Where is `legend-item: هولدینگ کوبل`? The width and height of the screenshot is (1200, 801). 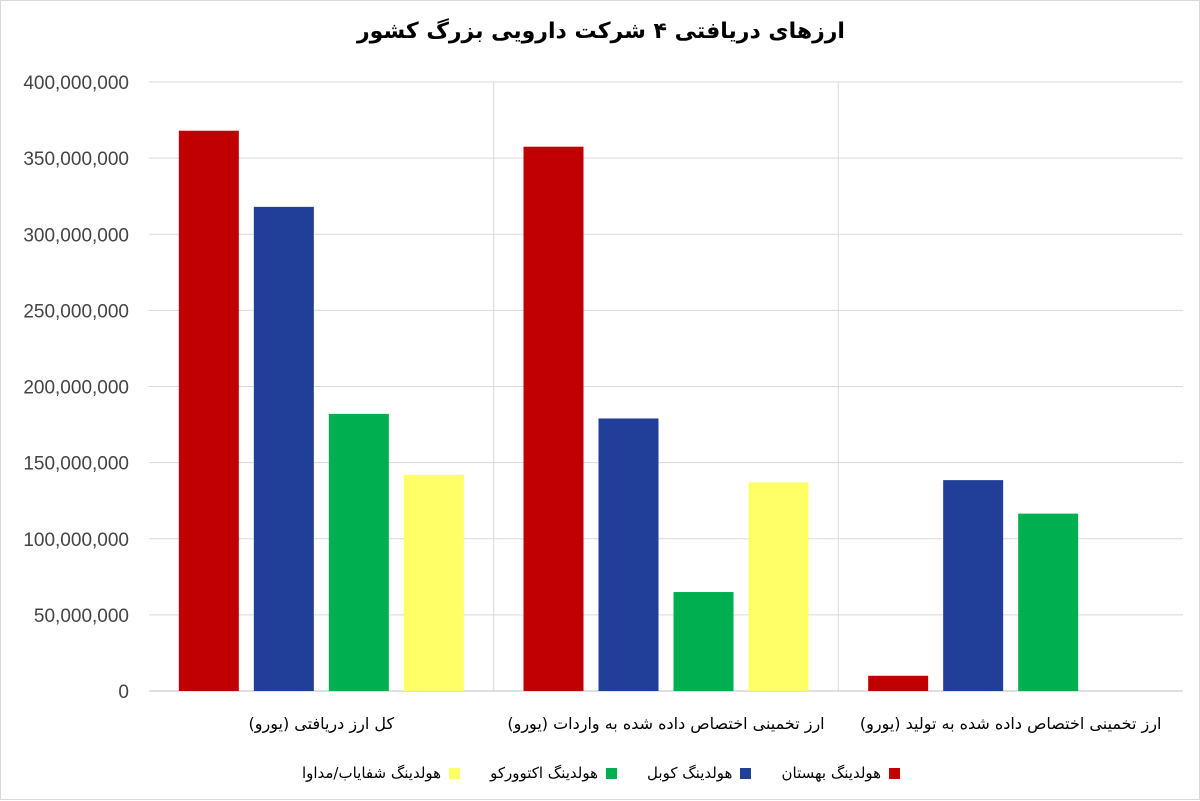 legend-item: هولدینگ کوبل is located at coordinates (699, 773).